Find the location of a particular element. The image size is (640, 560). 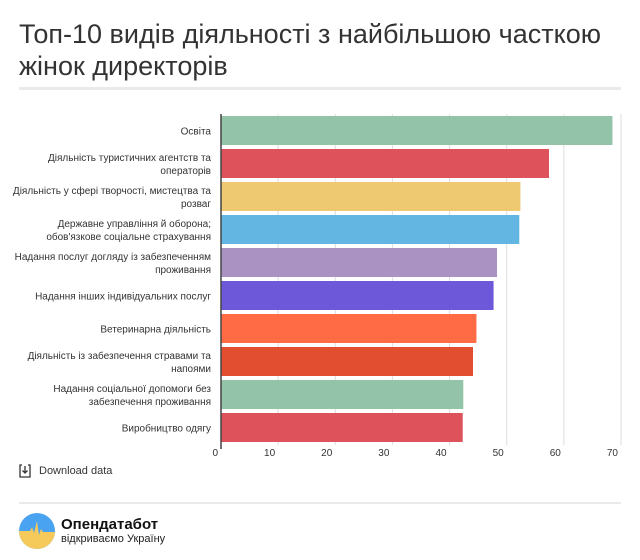

x-tick-label: 30 is located at coordinates (384, 453).